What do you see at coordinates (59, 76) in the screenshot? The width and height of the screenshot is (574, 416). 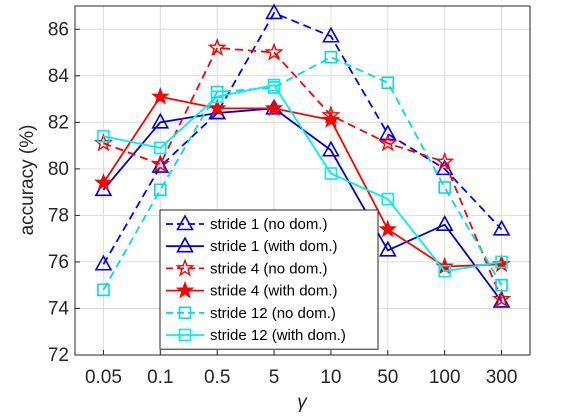 I see `y-tick-label: 84` at bounding box center [59, 76].